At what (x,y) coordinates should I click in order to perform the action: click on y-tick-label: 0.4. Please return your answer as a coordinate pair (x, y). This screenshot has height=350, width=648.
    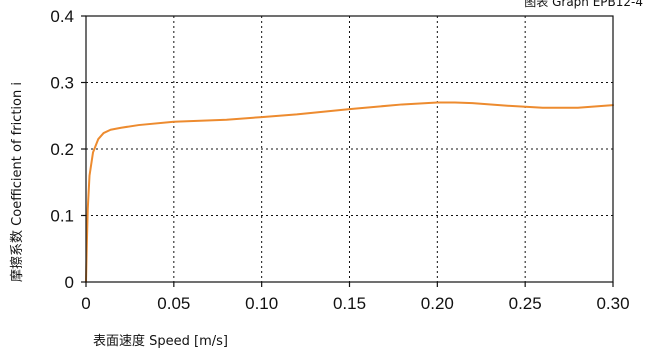
    Looking at the image, I should click on (62, 16).